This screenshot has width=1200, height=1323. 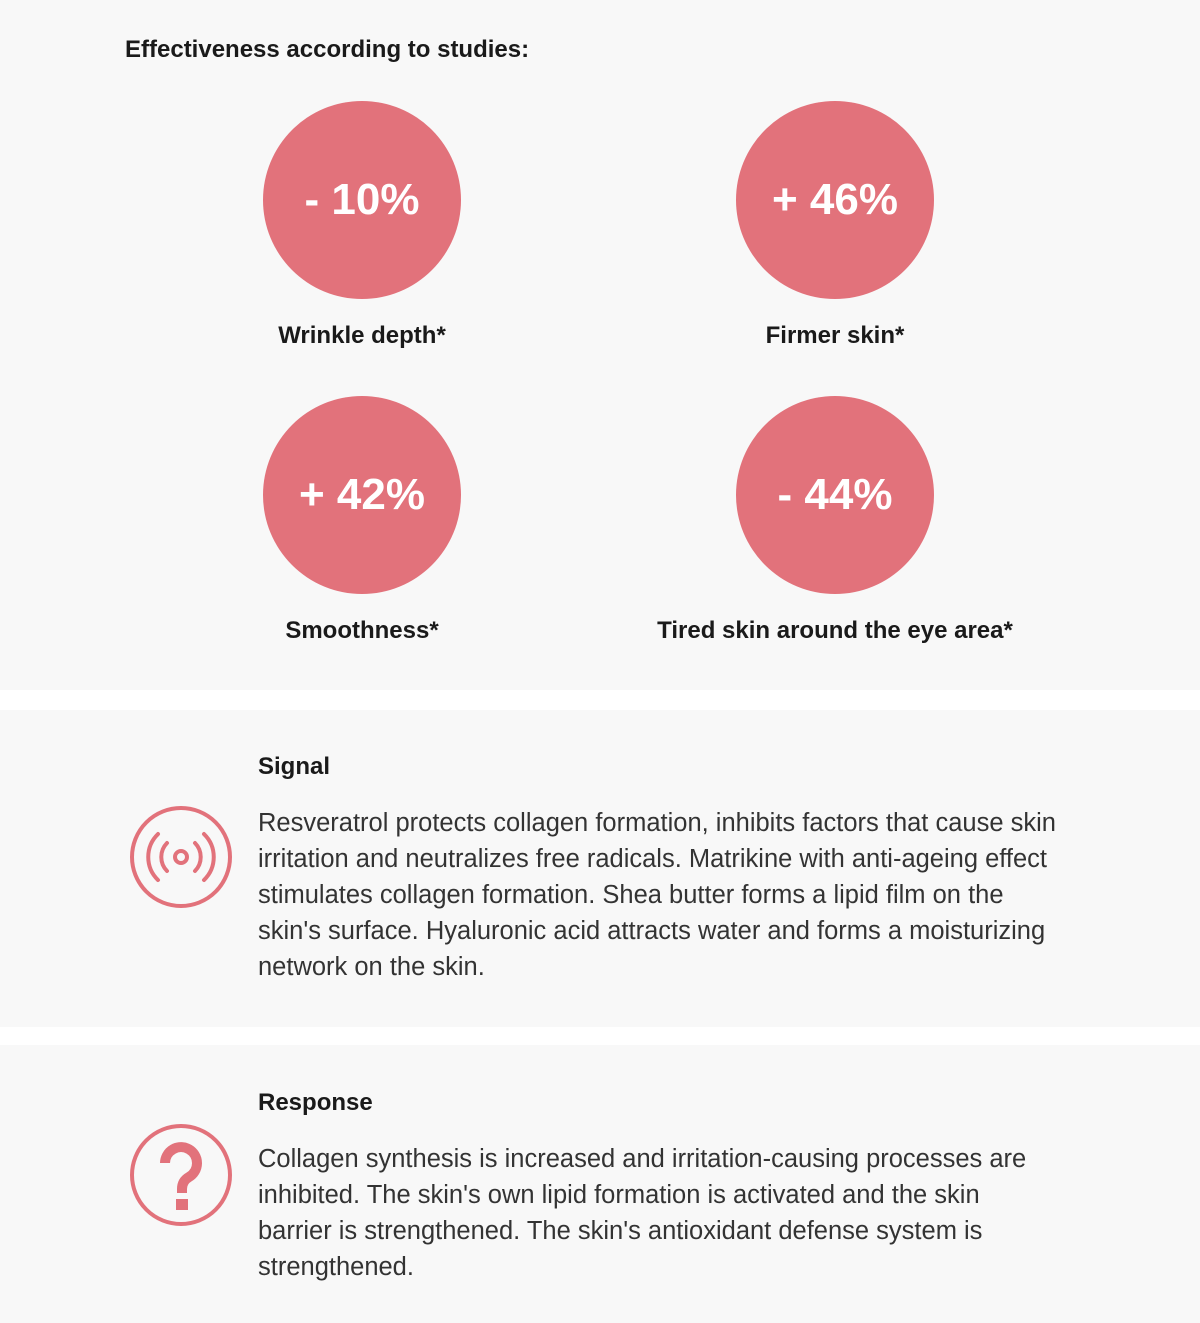 I want to click on stat-circle: - 44%, so click(x=835, y=495).